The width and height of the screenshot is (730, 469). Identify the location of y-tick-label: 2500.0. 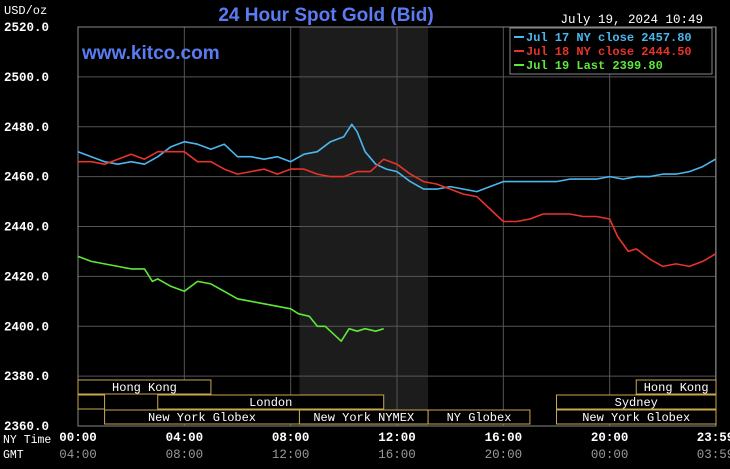
(26, 78).